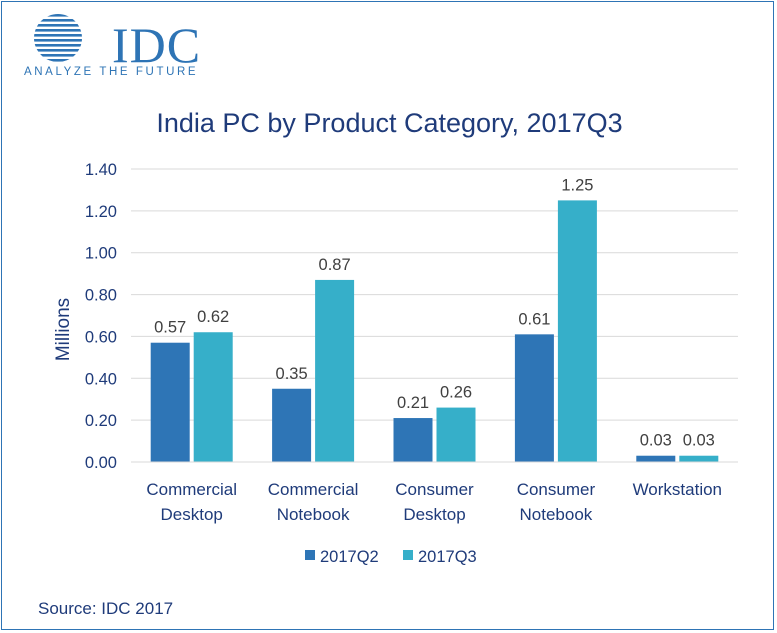 The height and width of the screenshot is (633, 777). I want to click on y-axis-ticks: 0.00 0.20 0.40 0.60 0.80 1.00 1.20 1.40, so click(101, 316).